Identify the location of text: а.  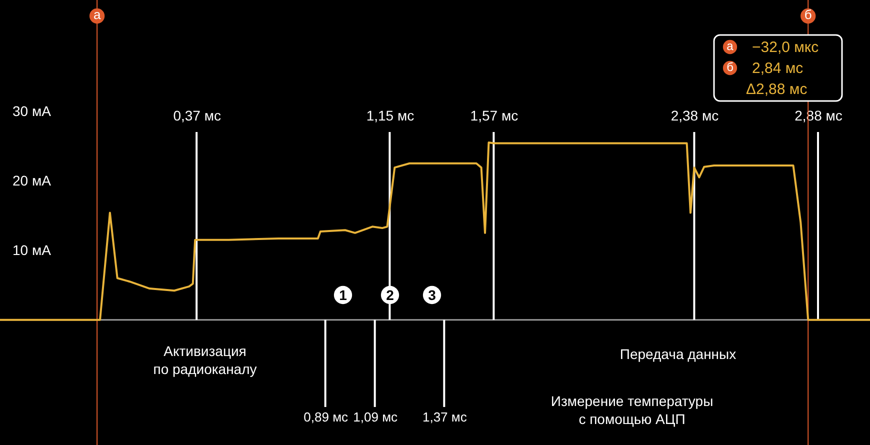
(730, 46).